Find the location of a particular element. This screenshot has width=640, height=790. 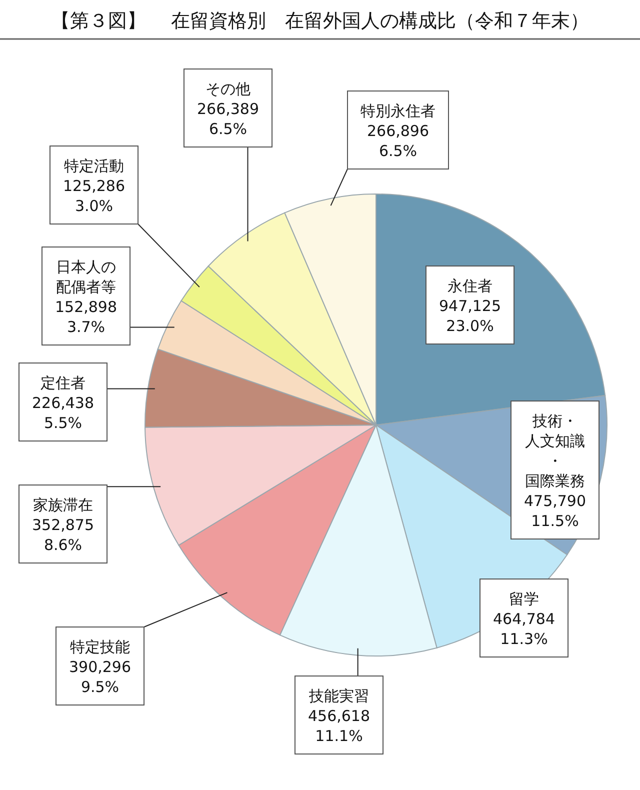

data-label: 266,389 6.5% is located at coordinates (228, 119).